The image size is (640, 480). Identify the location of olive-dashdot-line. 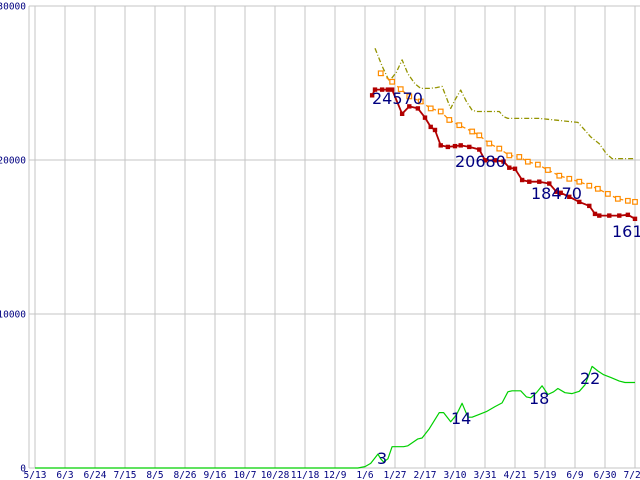
(504, 103).